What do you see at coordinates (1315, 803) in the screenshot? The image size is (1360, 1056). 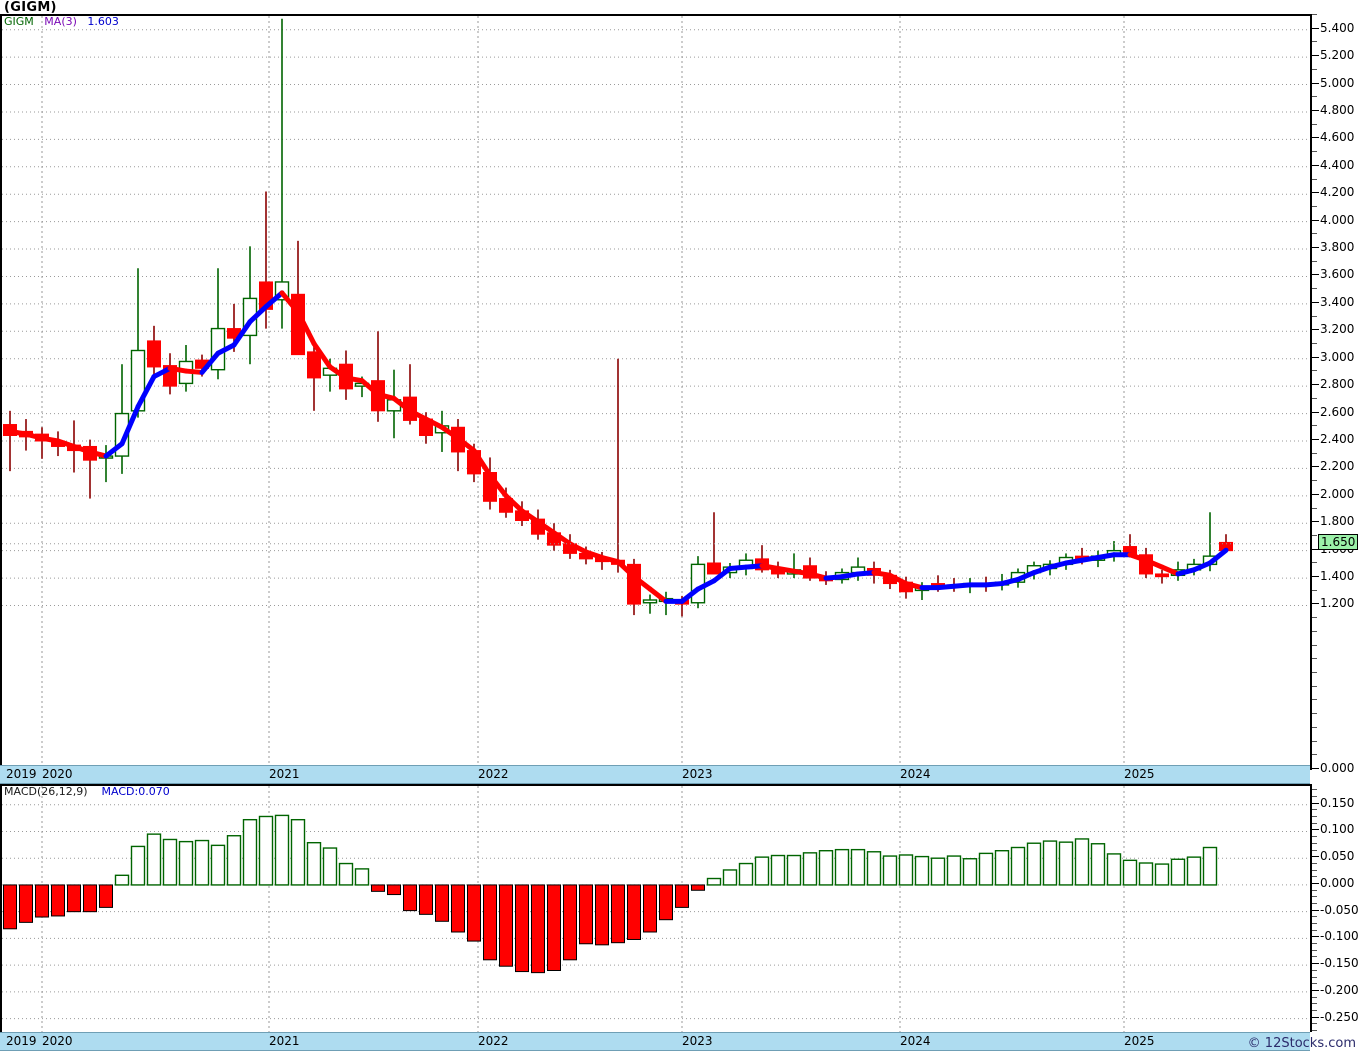 I see `macd-axis-tick` at bounding box center [1315, 803].